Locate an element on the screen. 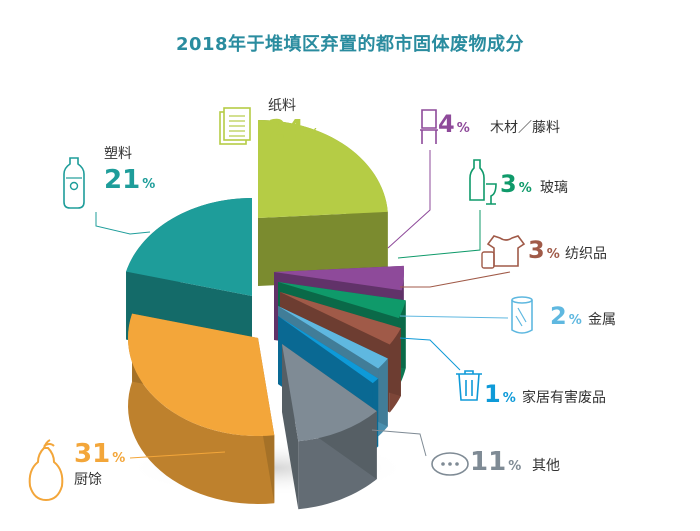 The image size is (700, 531). slice-label-8: 21 % 塑料 is located at coordinates (109, 190).